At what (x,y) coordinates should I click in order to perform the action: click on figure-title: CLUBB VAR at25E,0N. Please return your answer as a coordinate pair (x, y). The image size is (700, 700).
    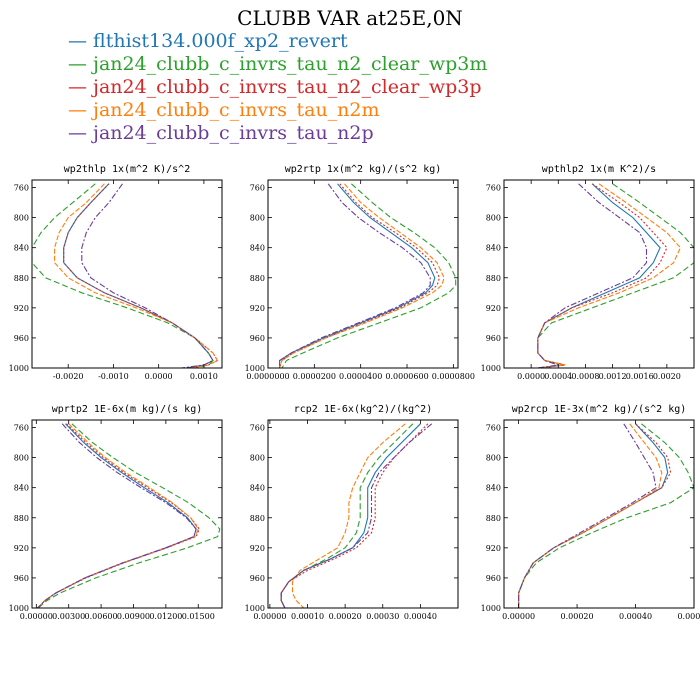
    Looking at the image, I should click on (350, 18).